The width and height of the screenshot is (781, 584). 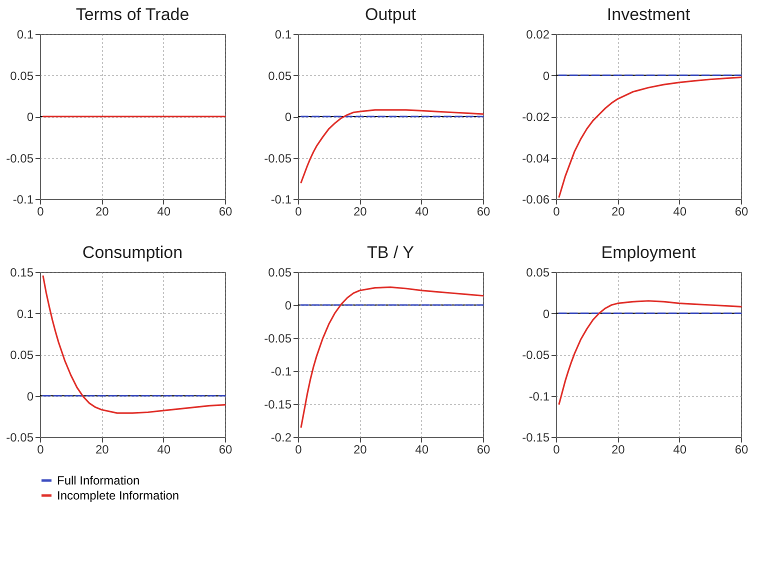 I want to click on chart-title: Employment, so click(x=648, y=252).